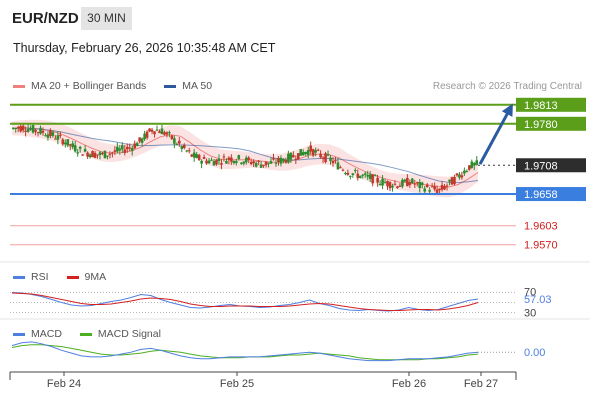 The image size is (590, 400). Describe the element at coordinates (31, 277) in the screenshot. I see `legend-rsi: RSI` at that location.